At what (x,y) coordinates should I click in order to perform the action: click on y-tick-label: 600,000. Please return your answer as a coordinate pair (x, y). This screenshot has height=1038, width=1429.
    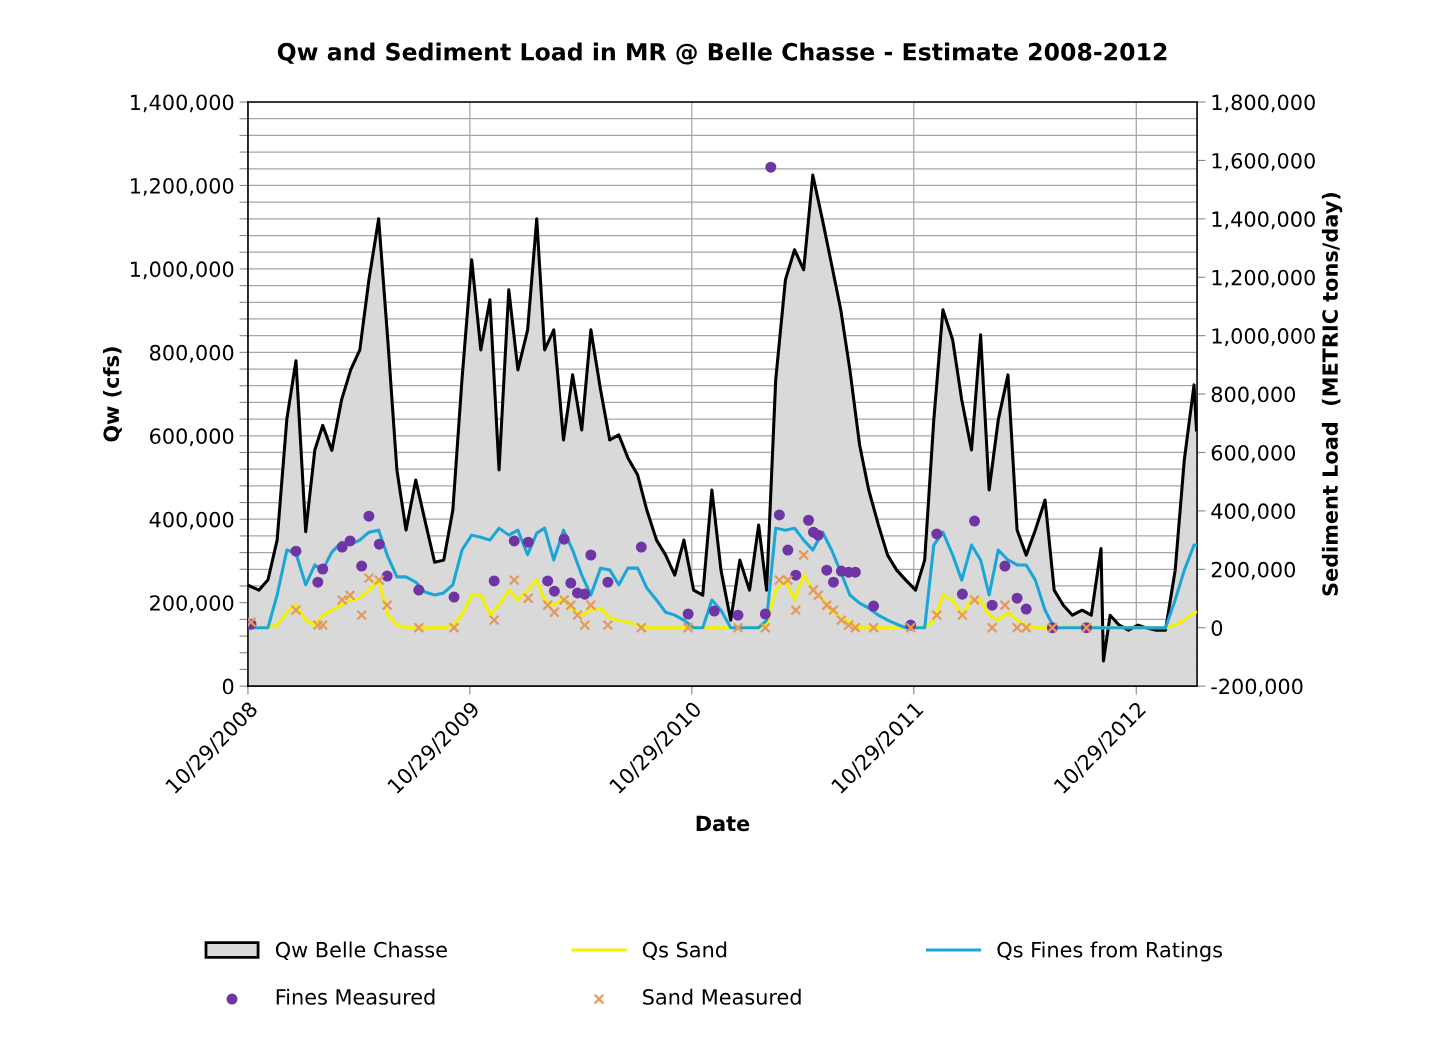
    Looking at the image, I should click on (192, 437).